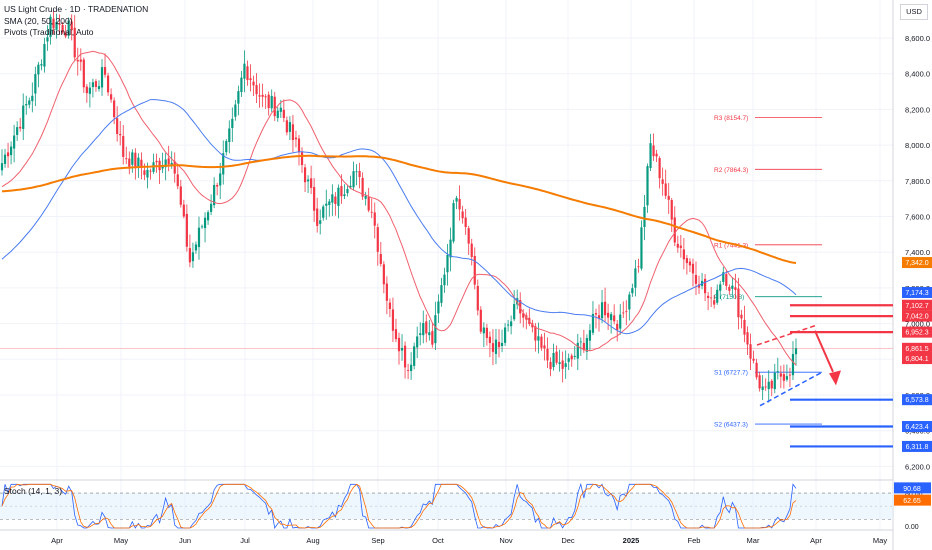  Describe the element at coordinates (245, 540) in the screenshot. I see `time-tick-label: Jul` at that location.